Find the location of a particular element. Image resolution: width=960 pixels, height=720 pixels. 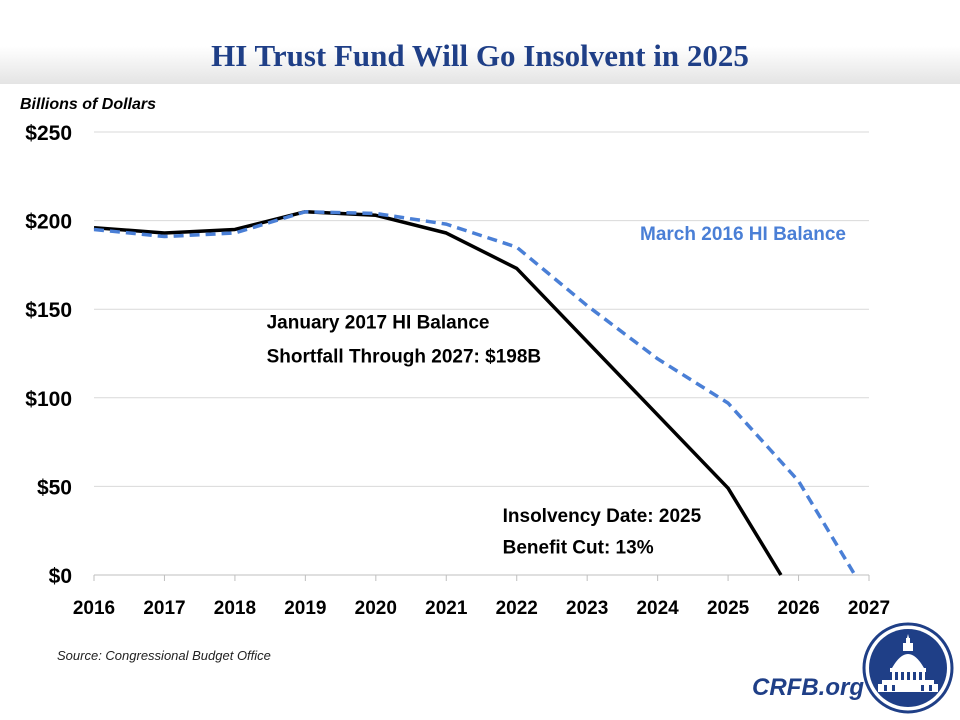

y-tick-label: $0 is located at coordinates (60, 576).